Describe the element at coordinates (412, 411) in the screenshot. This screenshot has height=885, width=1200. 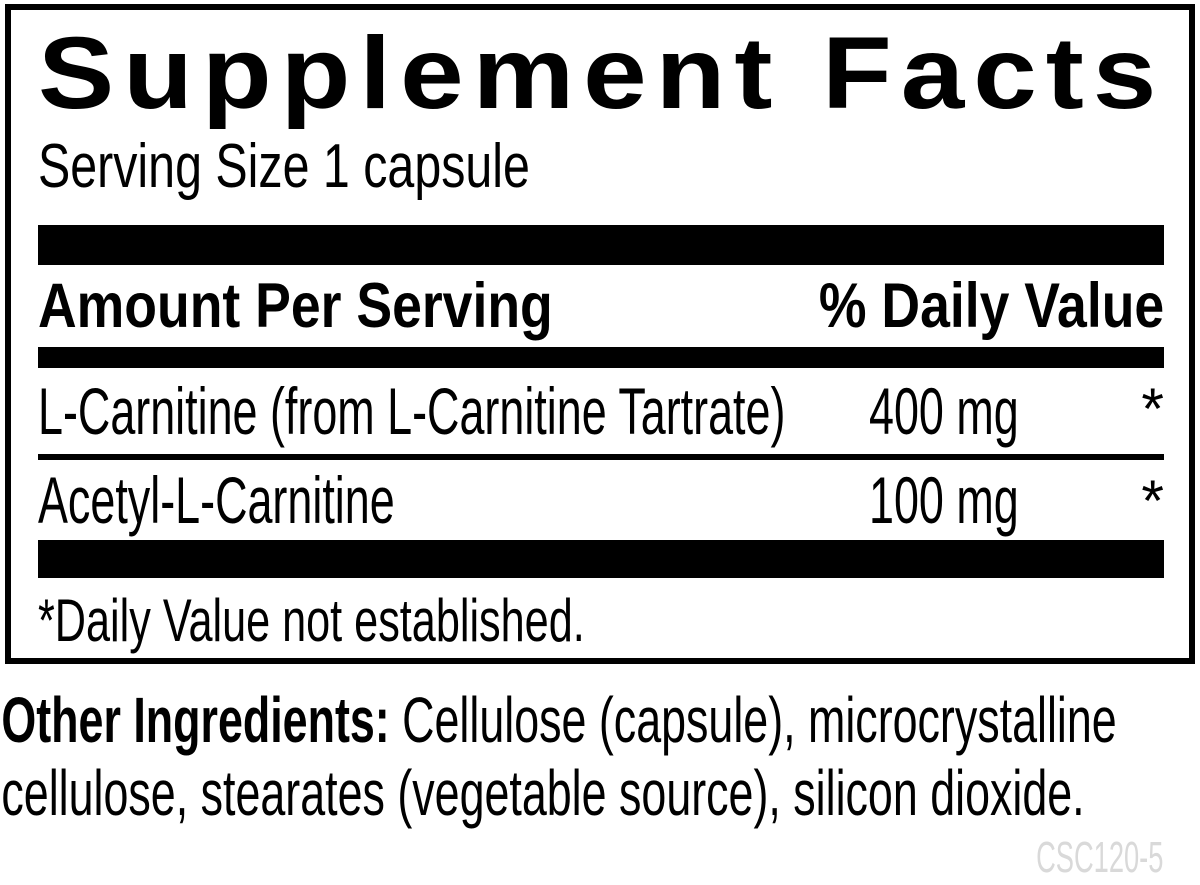
I see `ingredient-name: L-Carnitine (from L-Carnitine Tartrate)` at that location.